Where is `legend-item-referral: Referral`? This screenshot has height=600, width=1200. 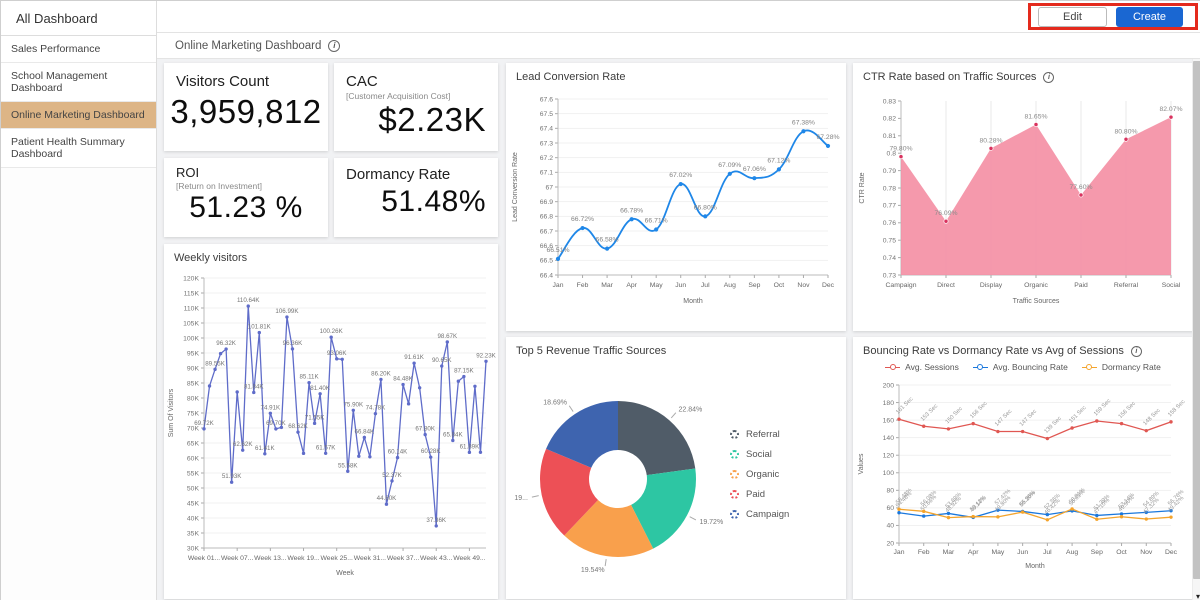 legend-item-referral: Referral is located at coordinates (759, 434).